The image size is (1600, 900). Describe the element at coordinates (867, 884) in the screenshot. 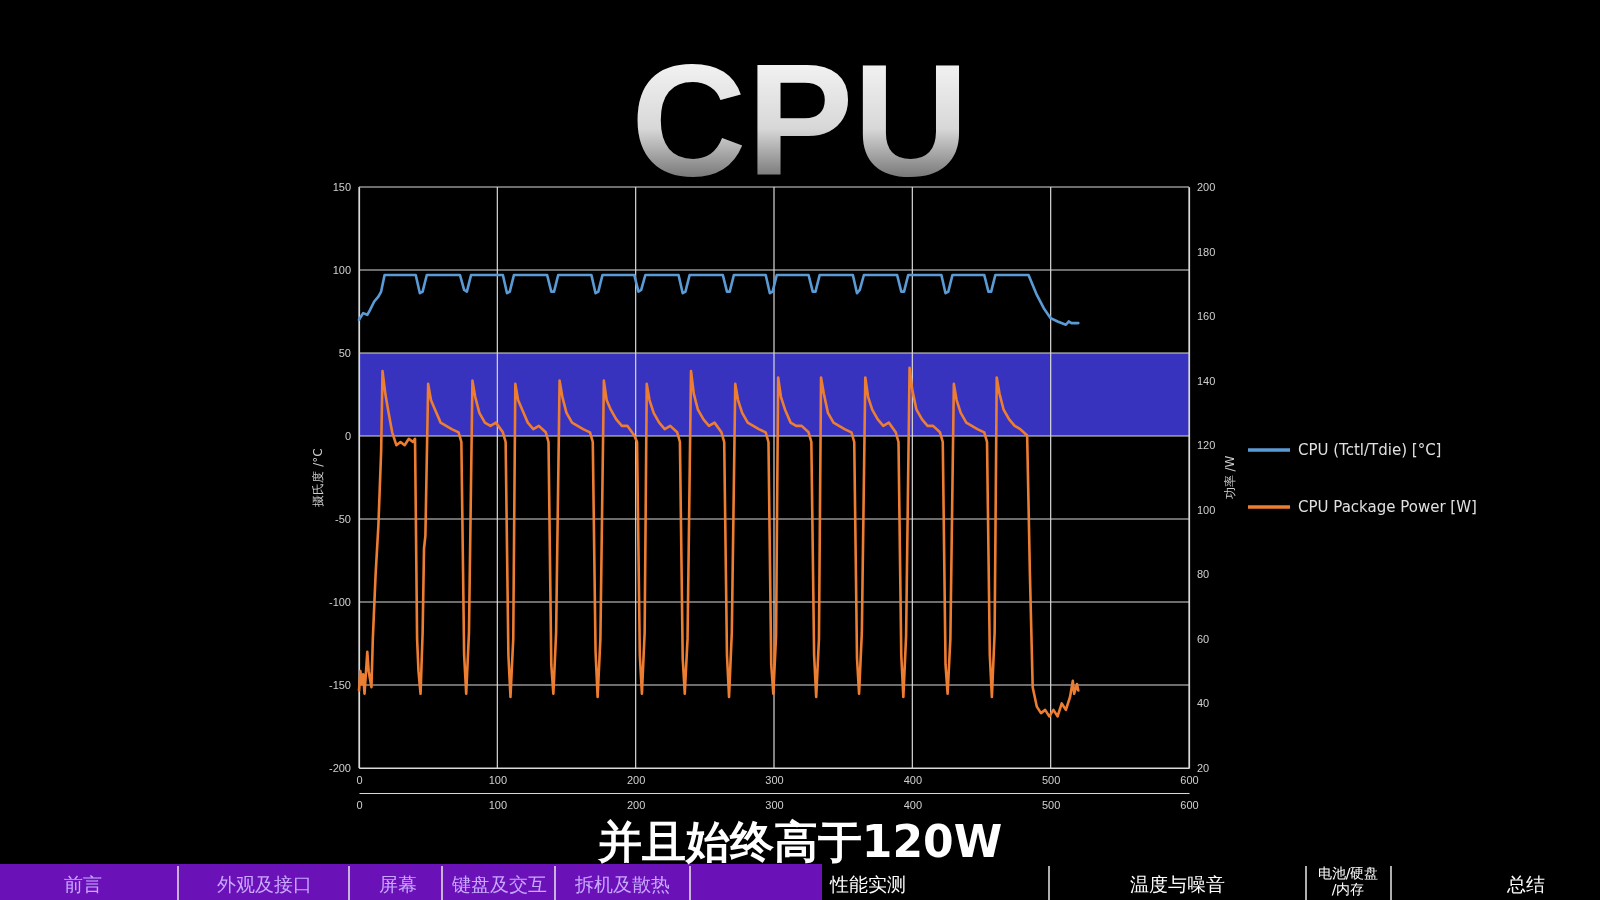

I see `text: 性能实测` at that location.